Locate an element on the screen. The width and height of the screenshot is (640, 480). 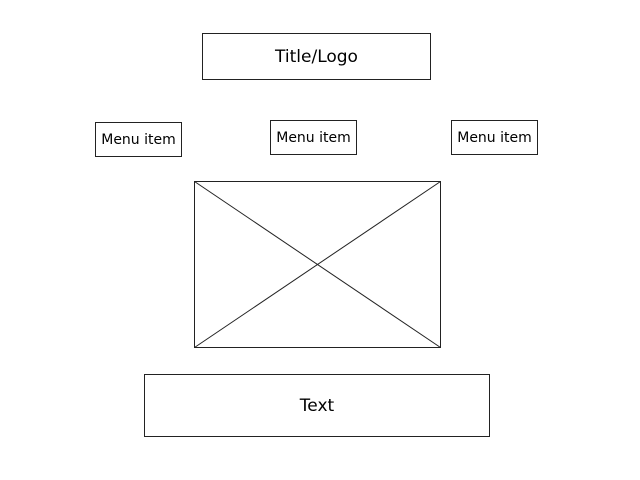
menu-item-3: Menu item is located at coordinates (494, 137).